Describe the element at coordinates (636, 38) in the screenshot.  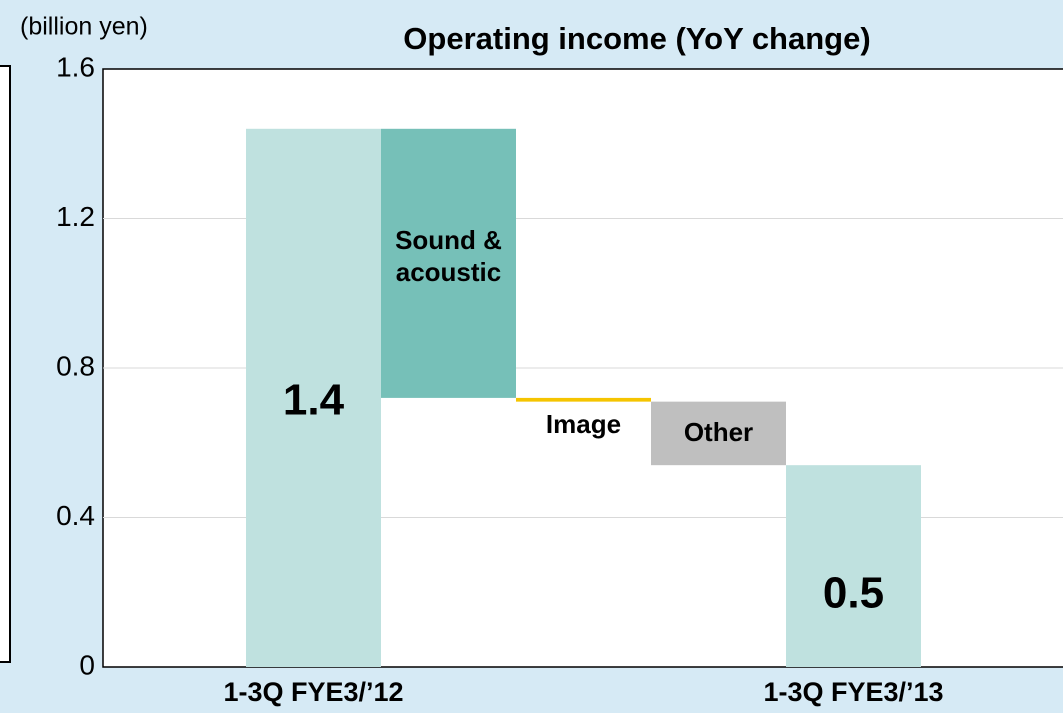
I see `chart-title: Operating income (YoY change)` at that location.